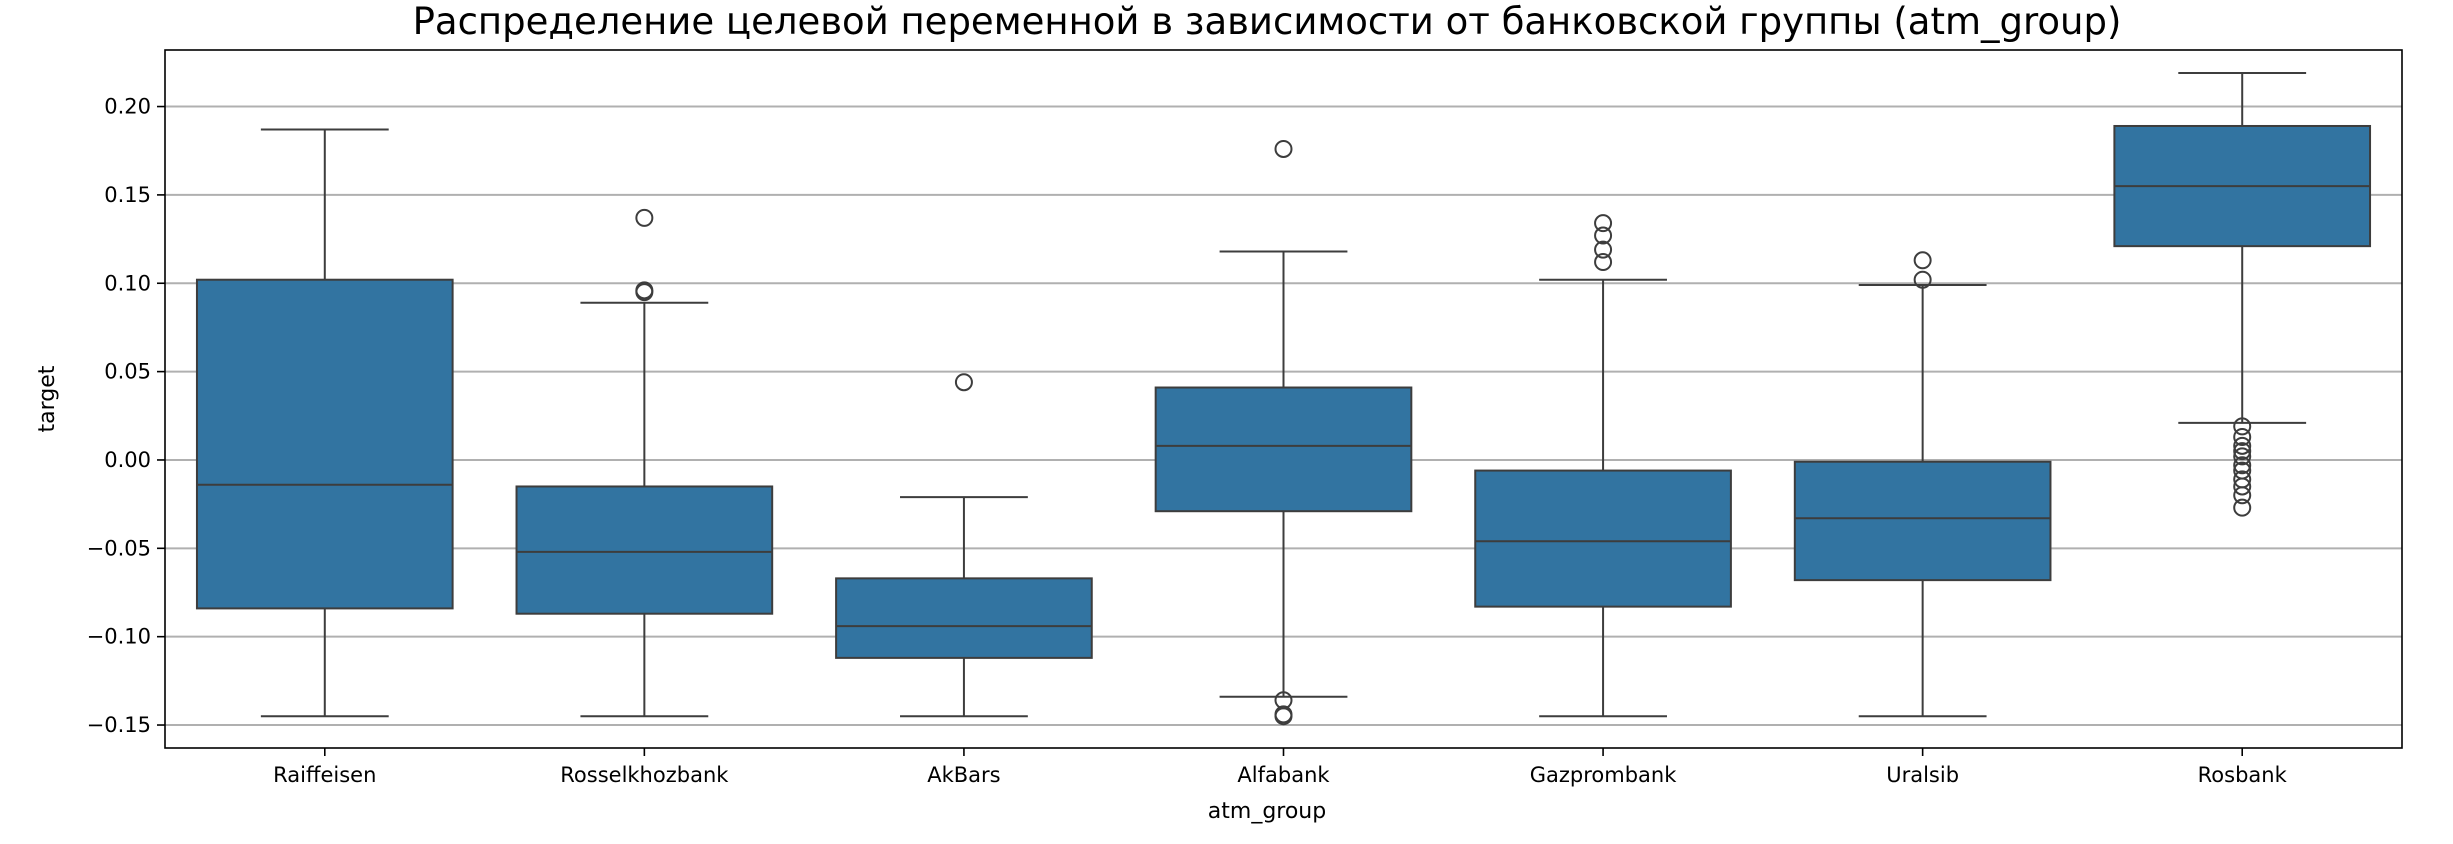 The height and width of the screenshot is (844, 2453). Describe the element at coordinates (119, 548) in the screenshot. I see `y-tick-label: −0.05` at that location.